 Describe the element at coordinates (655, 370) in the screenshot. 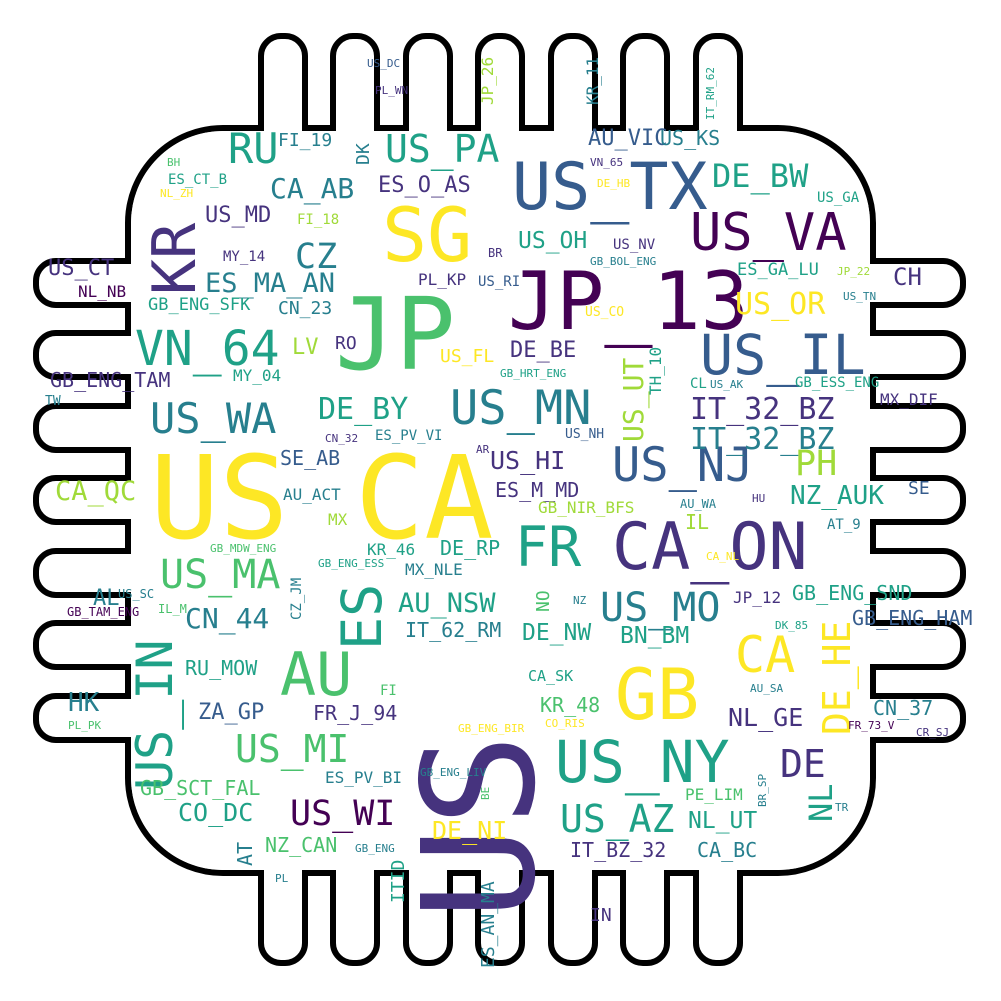

I see `word-cloud-term: TH_10` at that location.